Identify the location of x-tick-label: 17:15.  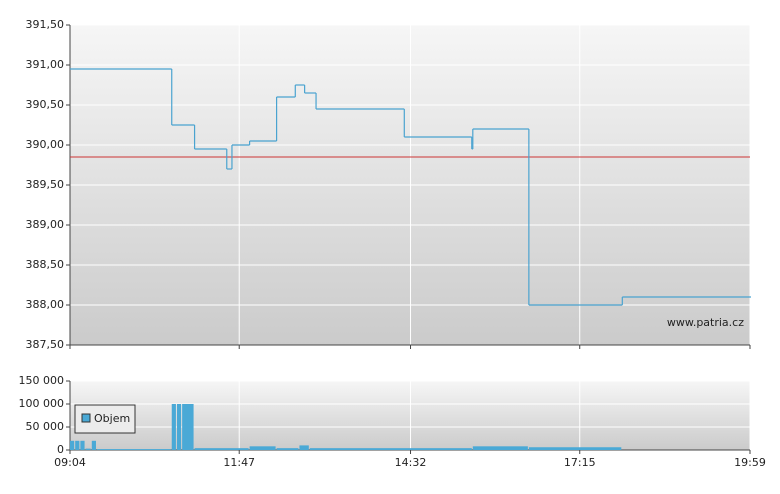
(580, 462).